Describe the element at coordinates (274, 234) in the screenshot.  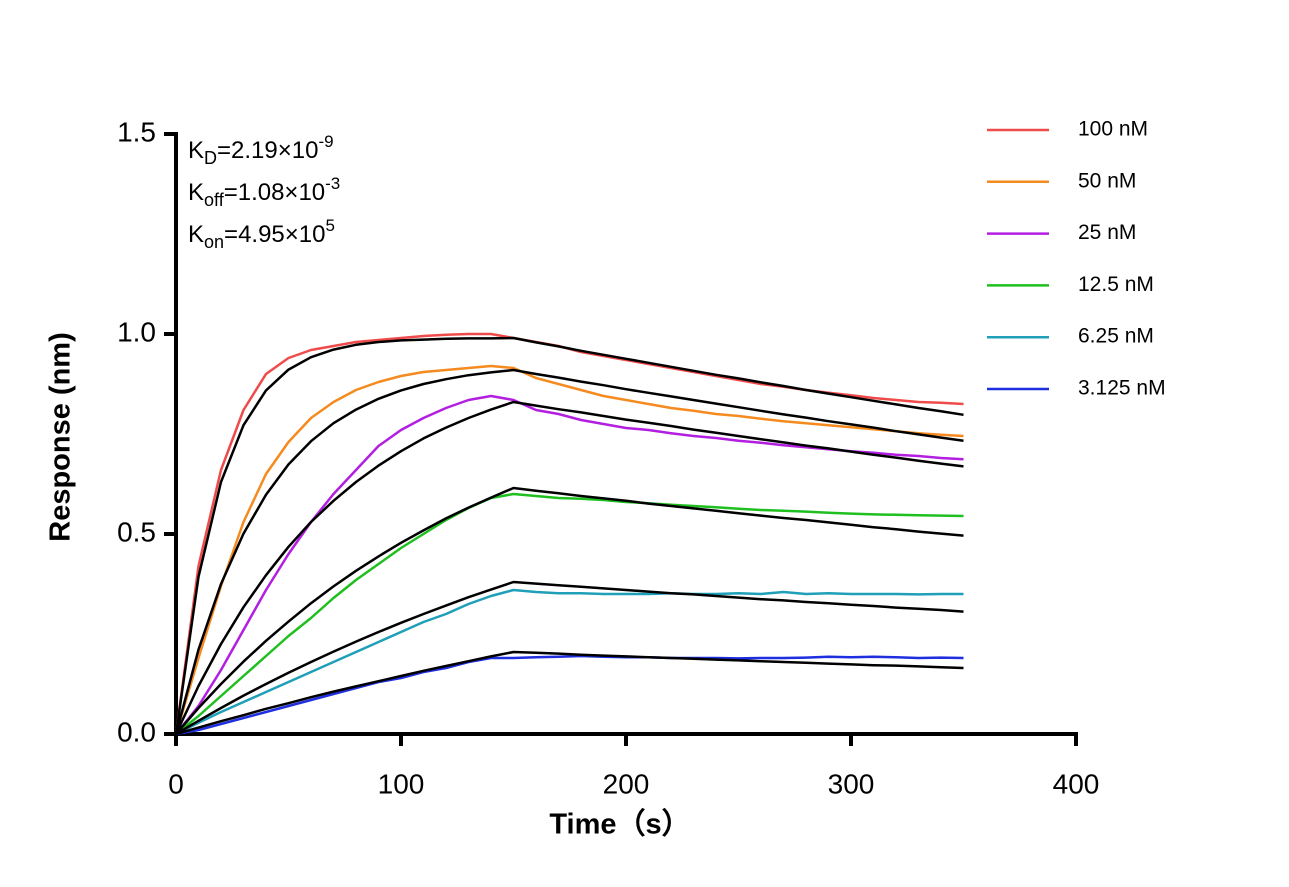
I see `annotation-text: =4.95×10` at that location.